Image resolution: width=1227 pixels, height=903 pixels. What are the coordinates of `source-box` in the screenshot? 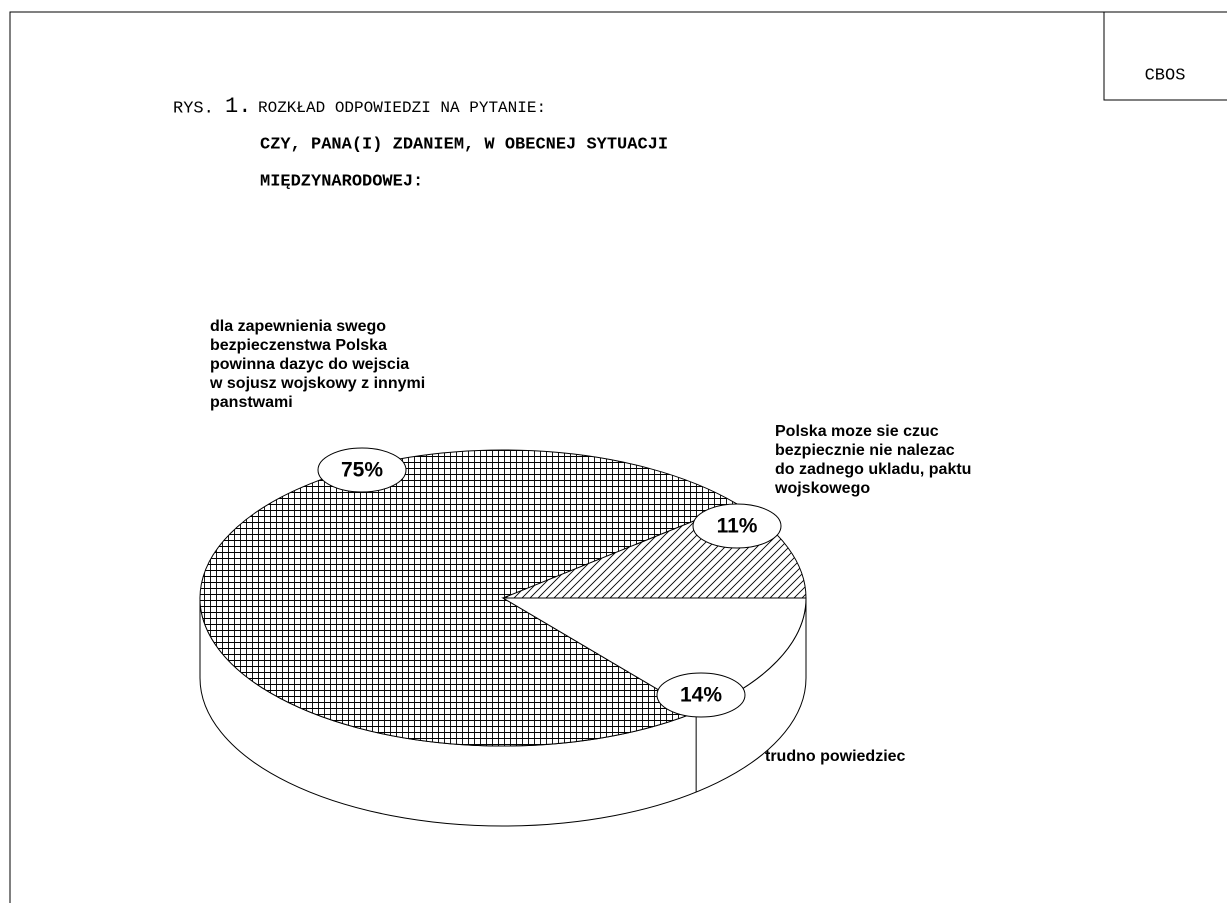 It's located at (1165, 56).